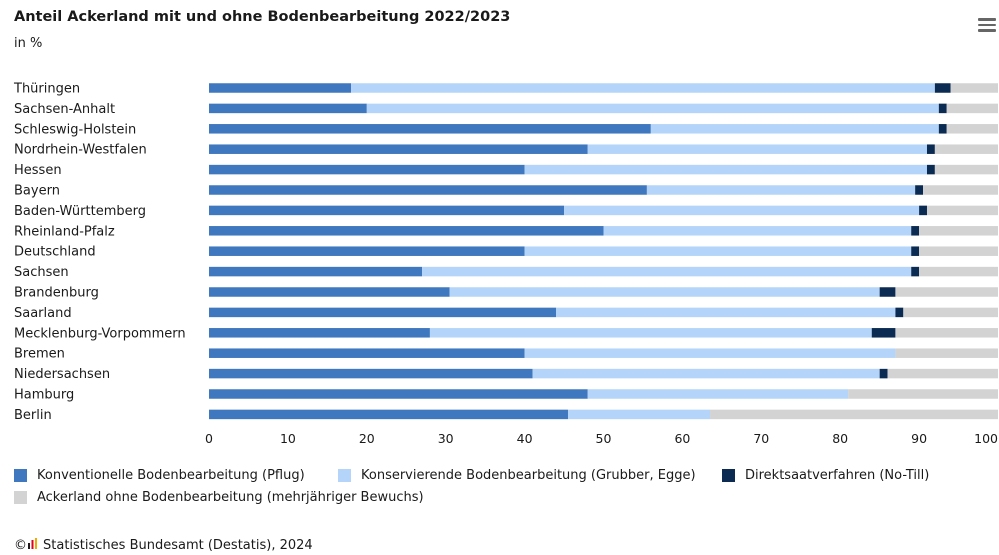 This screenshot has height=555, width=999. I want to click on x-tick-label: 90, so click(919, 438).